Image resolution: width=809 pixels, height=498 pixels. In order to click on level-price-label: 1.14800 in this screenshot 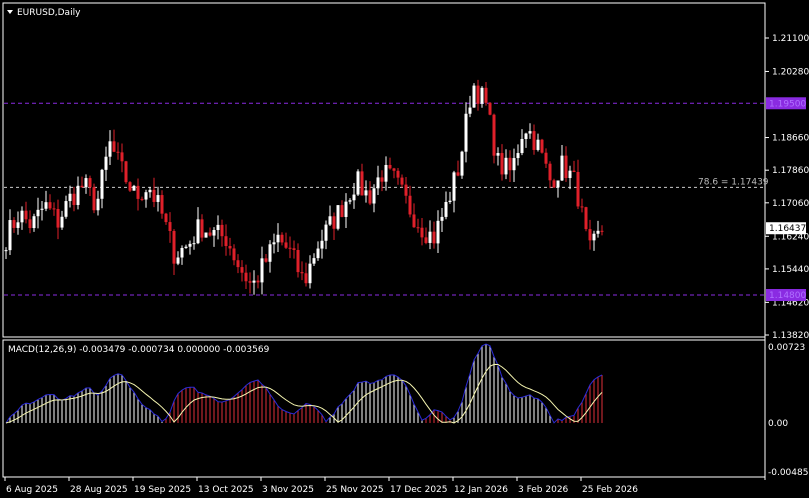, I will do `click(787, 296)`.